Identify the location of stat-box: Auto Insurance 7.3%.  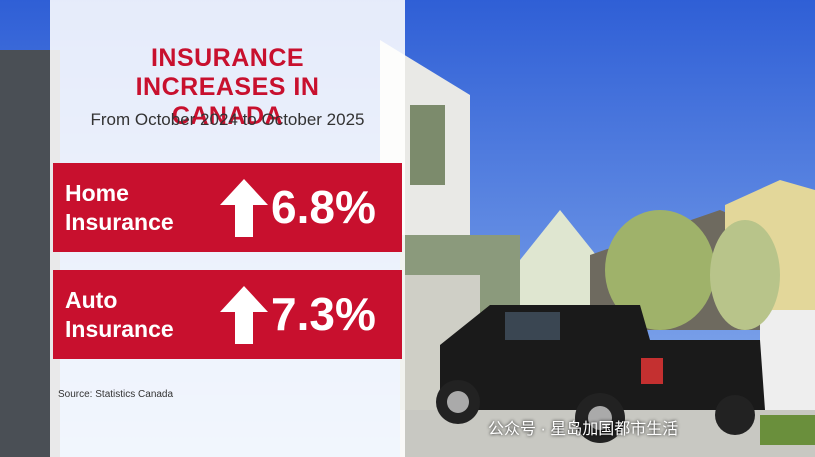
(227, 314).